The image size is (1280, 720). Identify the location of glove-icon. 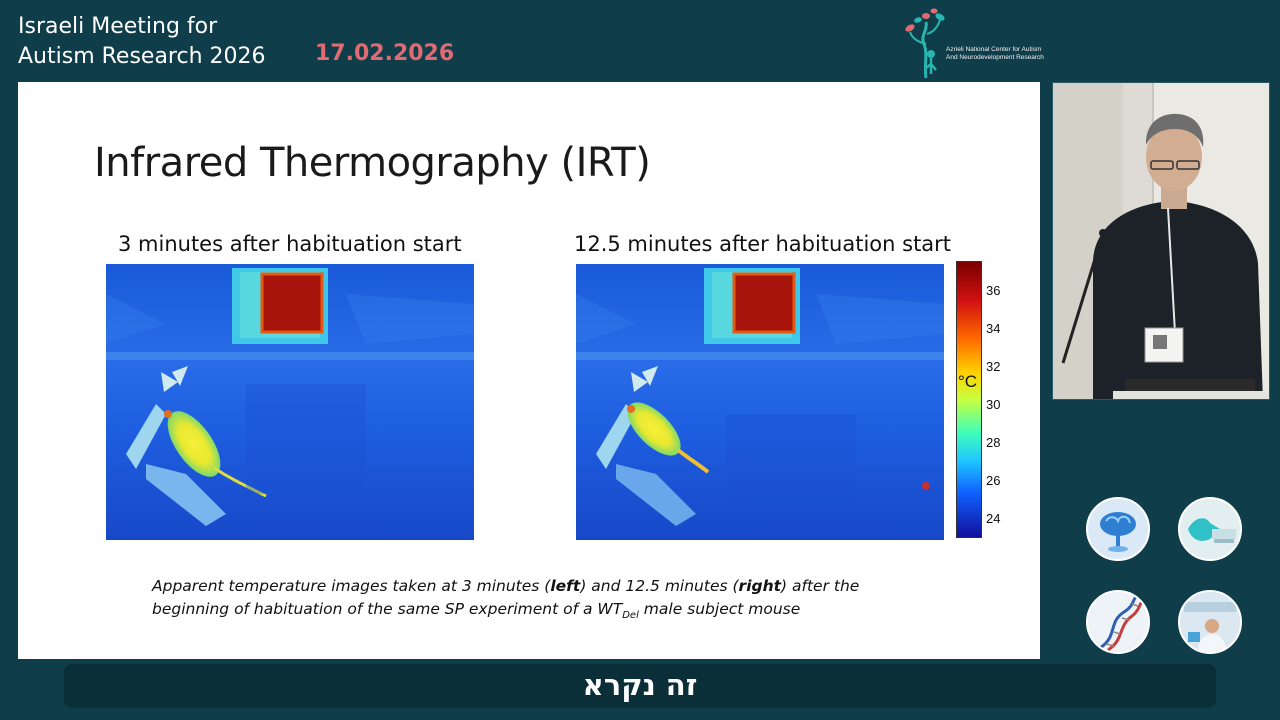
(1210, 529).